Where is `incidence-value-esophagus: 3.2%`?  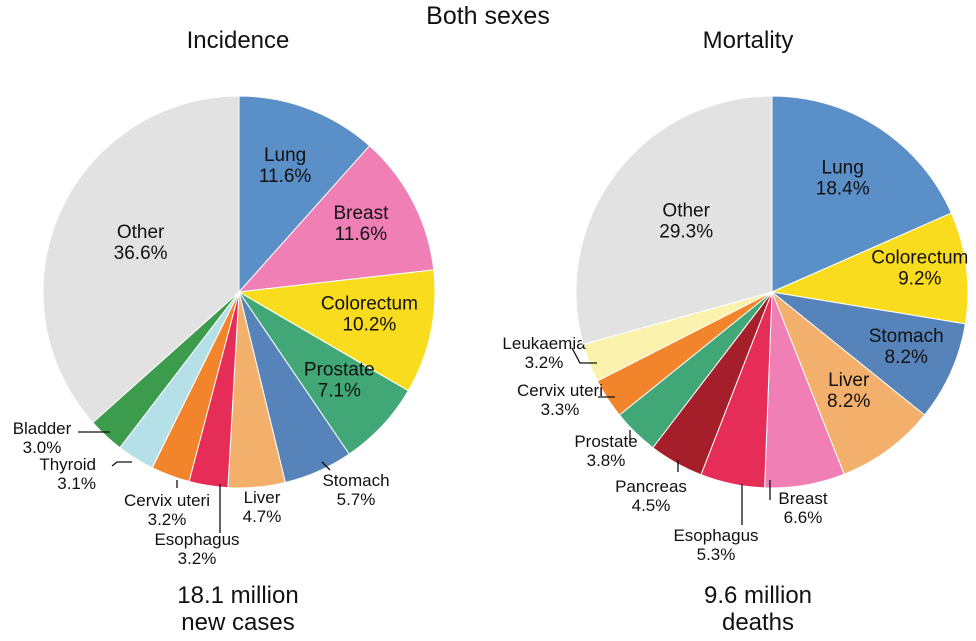 incidence-value-esophagus: 3.2% is located at coordinates (197, 558).